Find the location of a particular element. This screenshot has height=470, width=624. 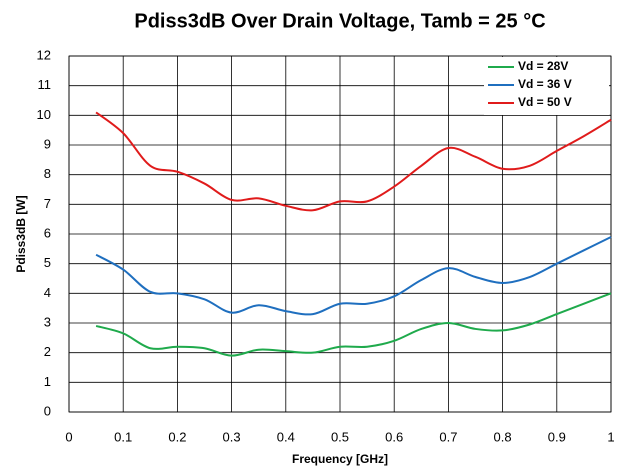

x-tick-label: 0.8 is located at coordinates (503, 436).